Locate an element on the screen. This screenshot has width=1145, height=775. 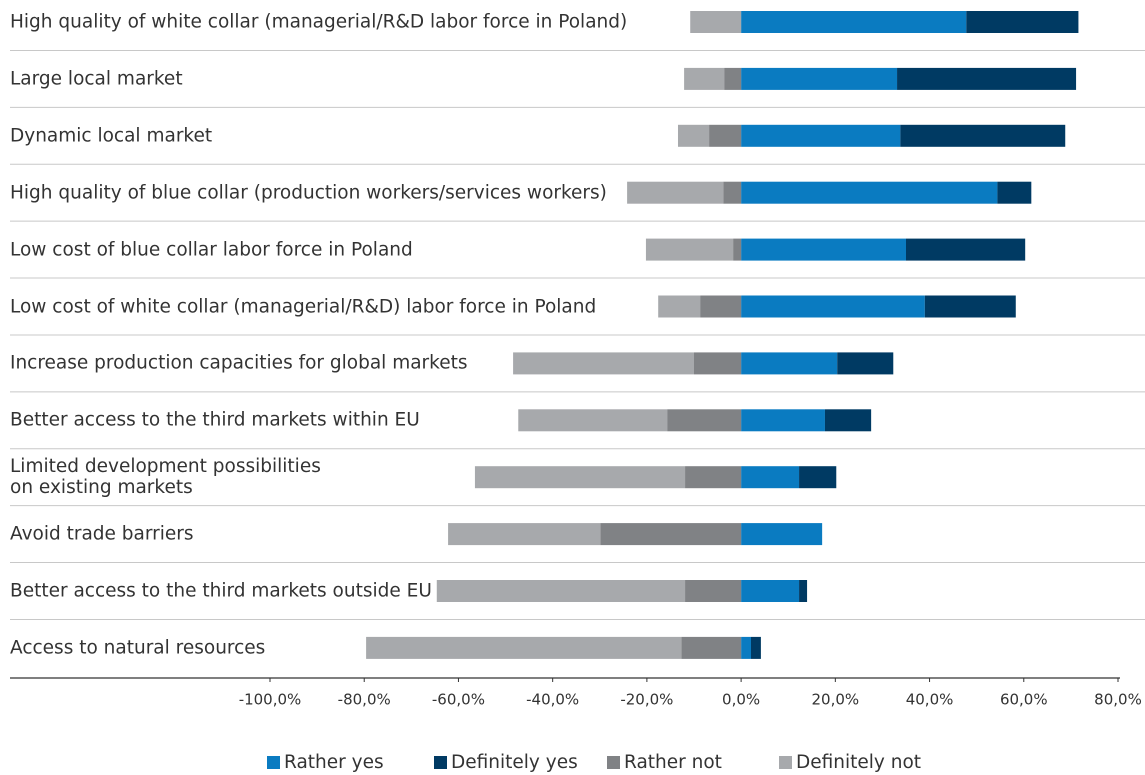
x-tick-label: 80,0% is located at coordinates (1118, 700).